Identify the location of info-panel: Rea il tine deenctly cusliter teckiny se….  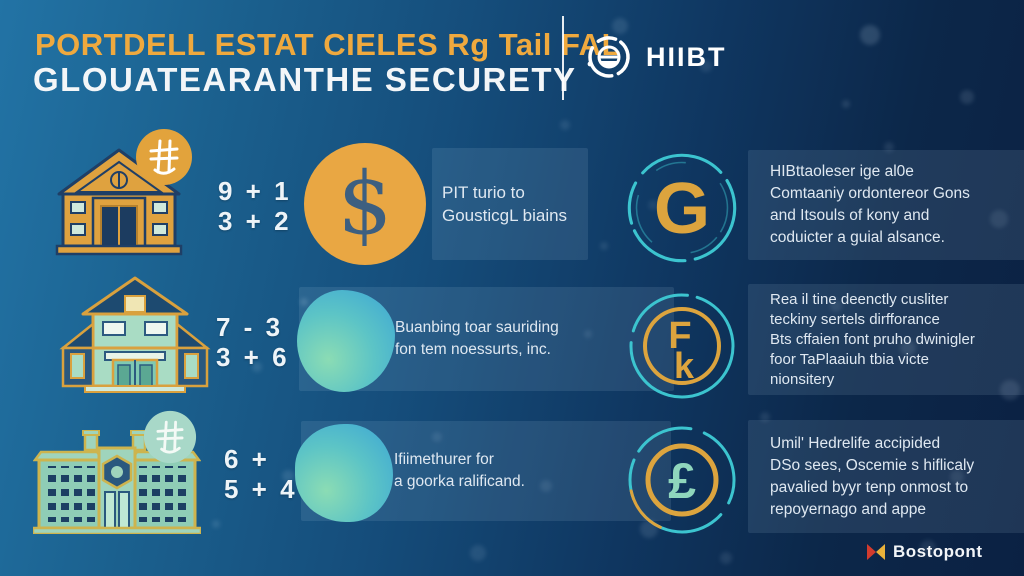
(886, 339).